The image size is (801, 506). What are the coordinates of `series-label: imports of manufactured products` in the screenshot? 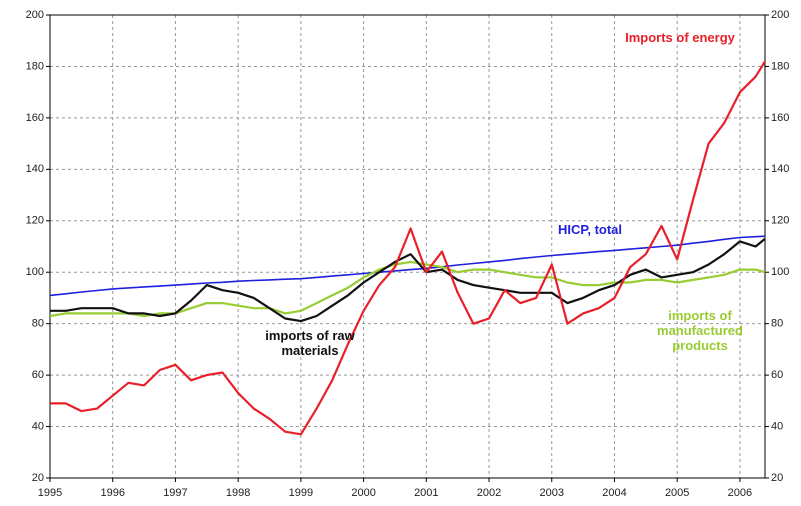 It's located at (700, 330).